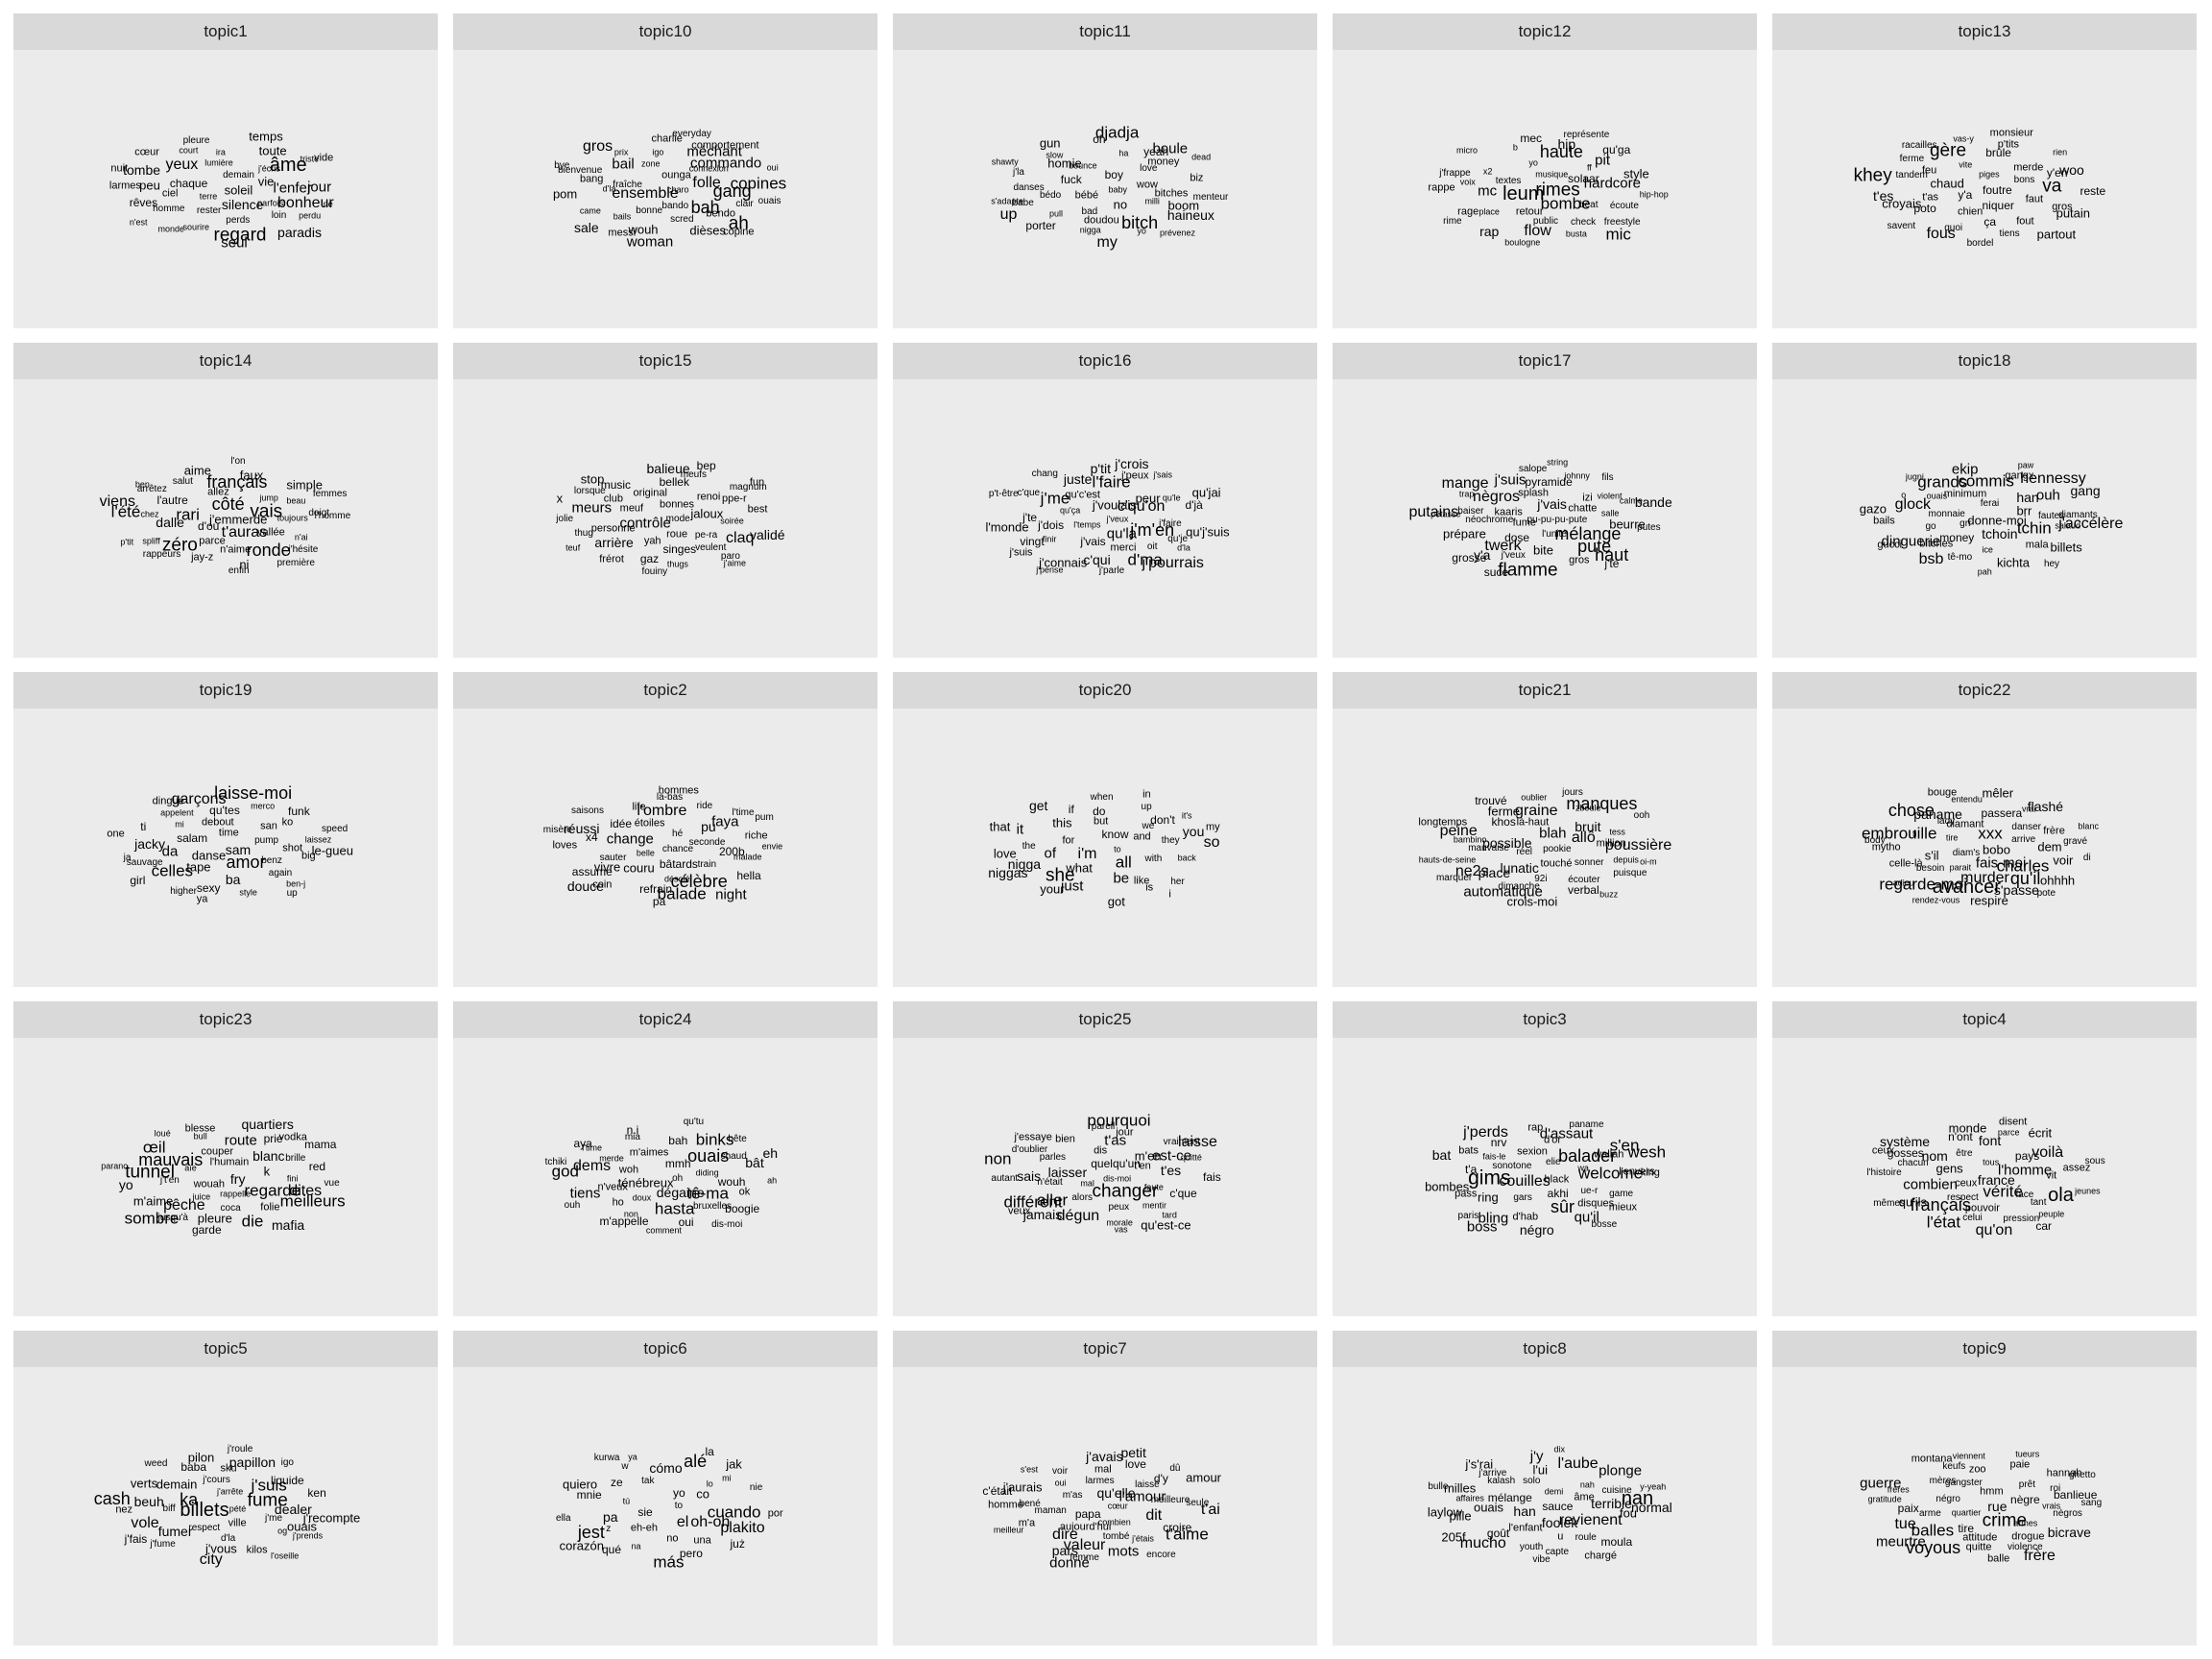 This screenshot has width=2212, height=1659. Describe the element at coordinates (1949, 1168) in the screenshot. I see `word-label: gens` at that location.